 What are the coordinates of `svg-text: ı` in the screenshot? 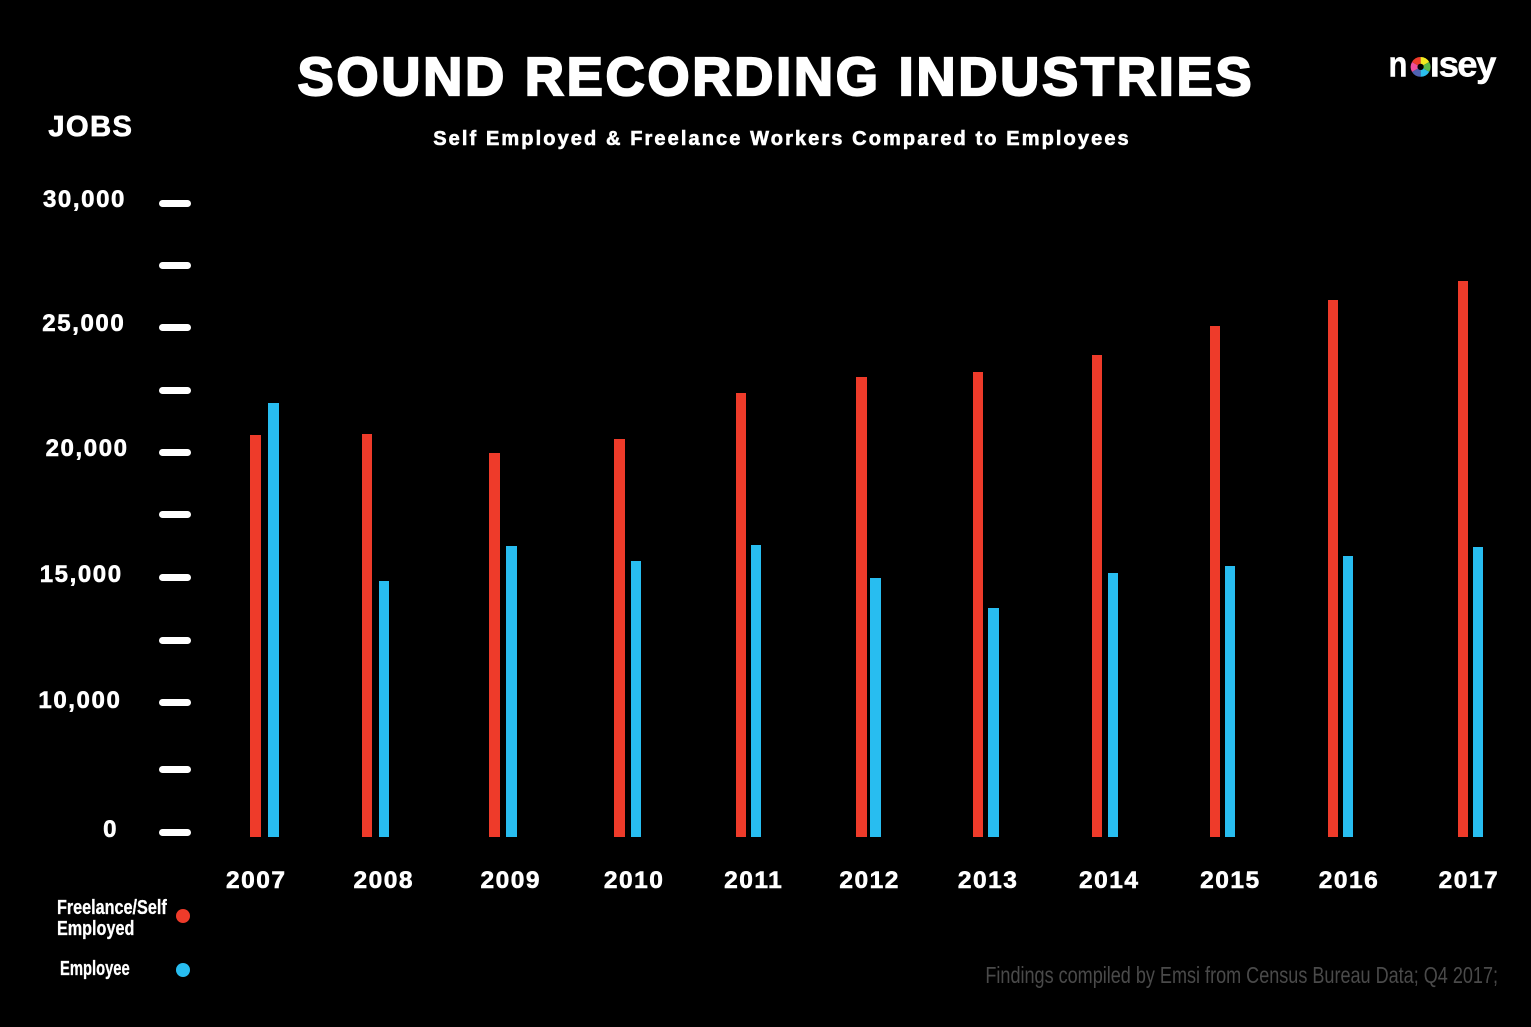 It's located at (1435, 64).